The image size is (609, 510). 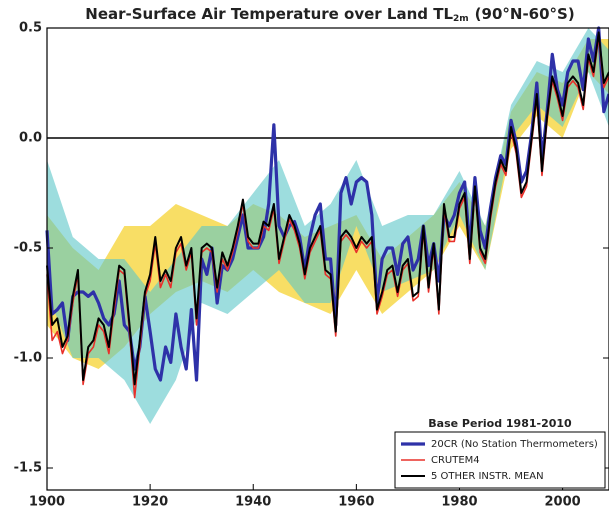 I want to click on legend-label: CRUTEM4, so click(x=455, y=460).